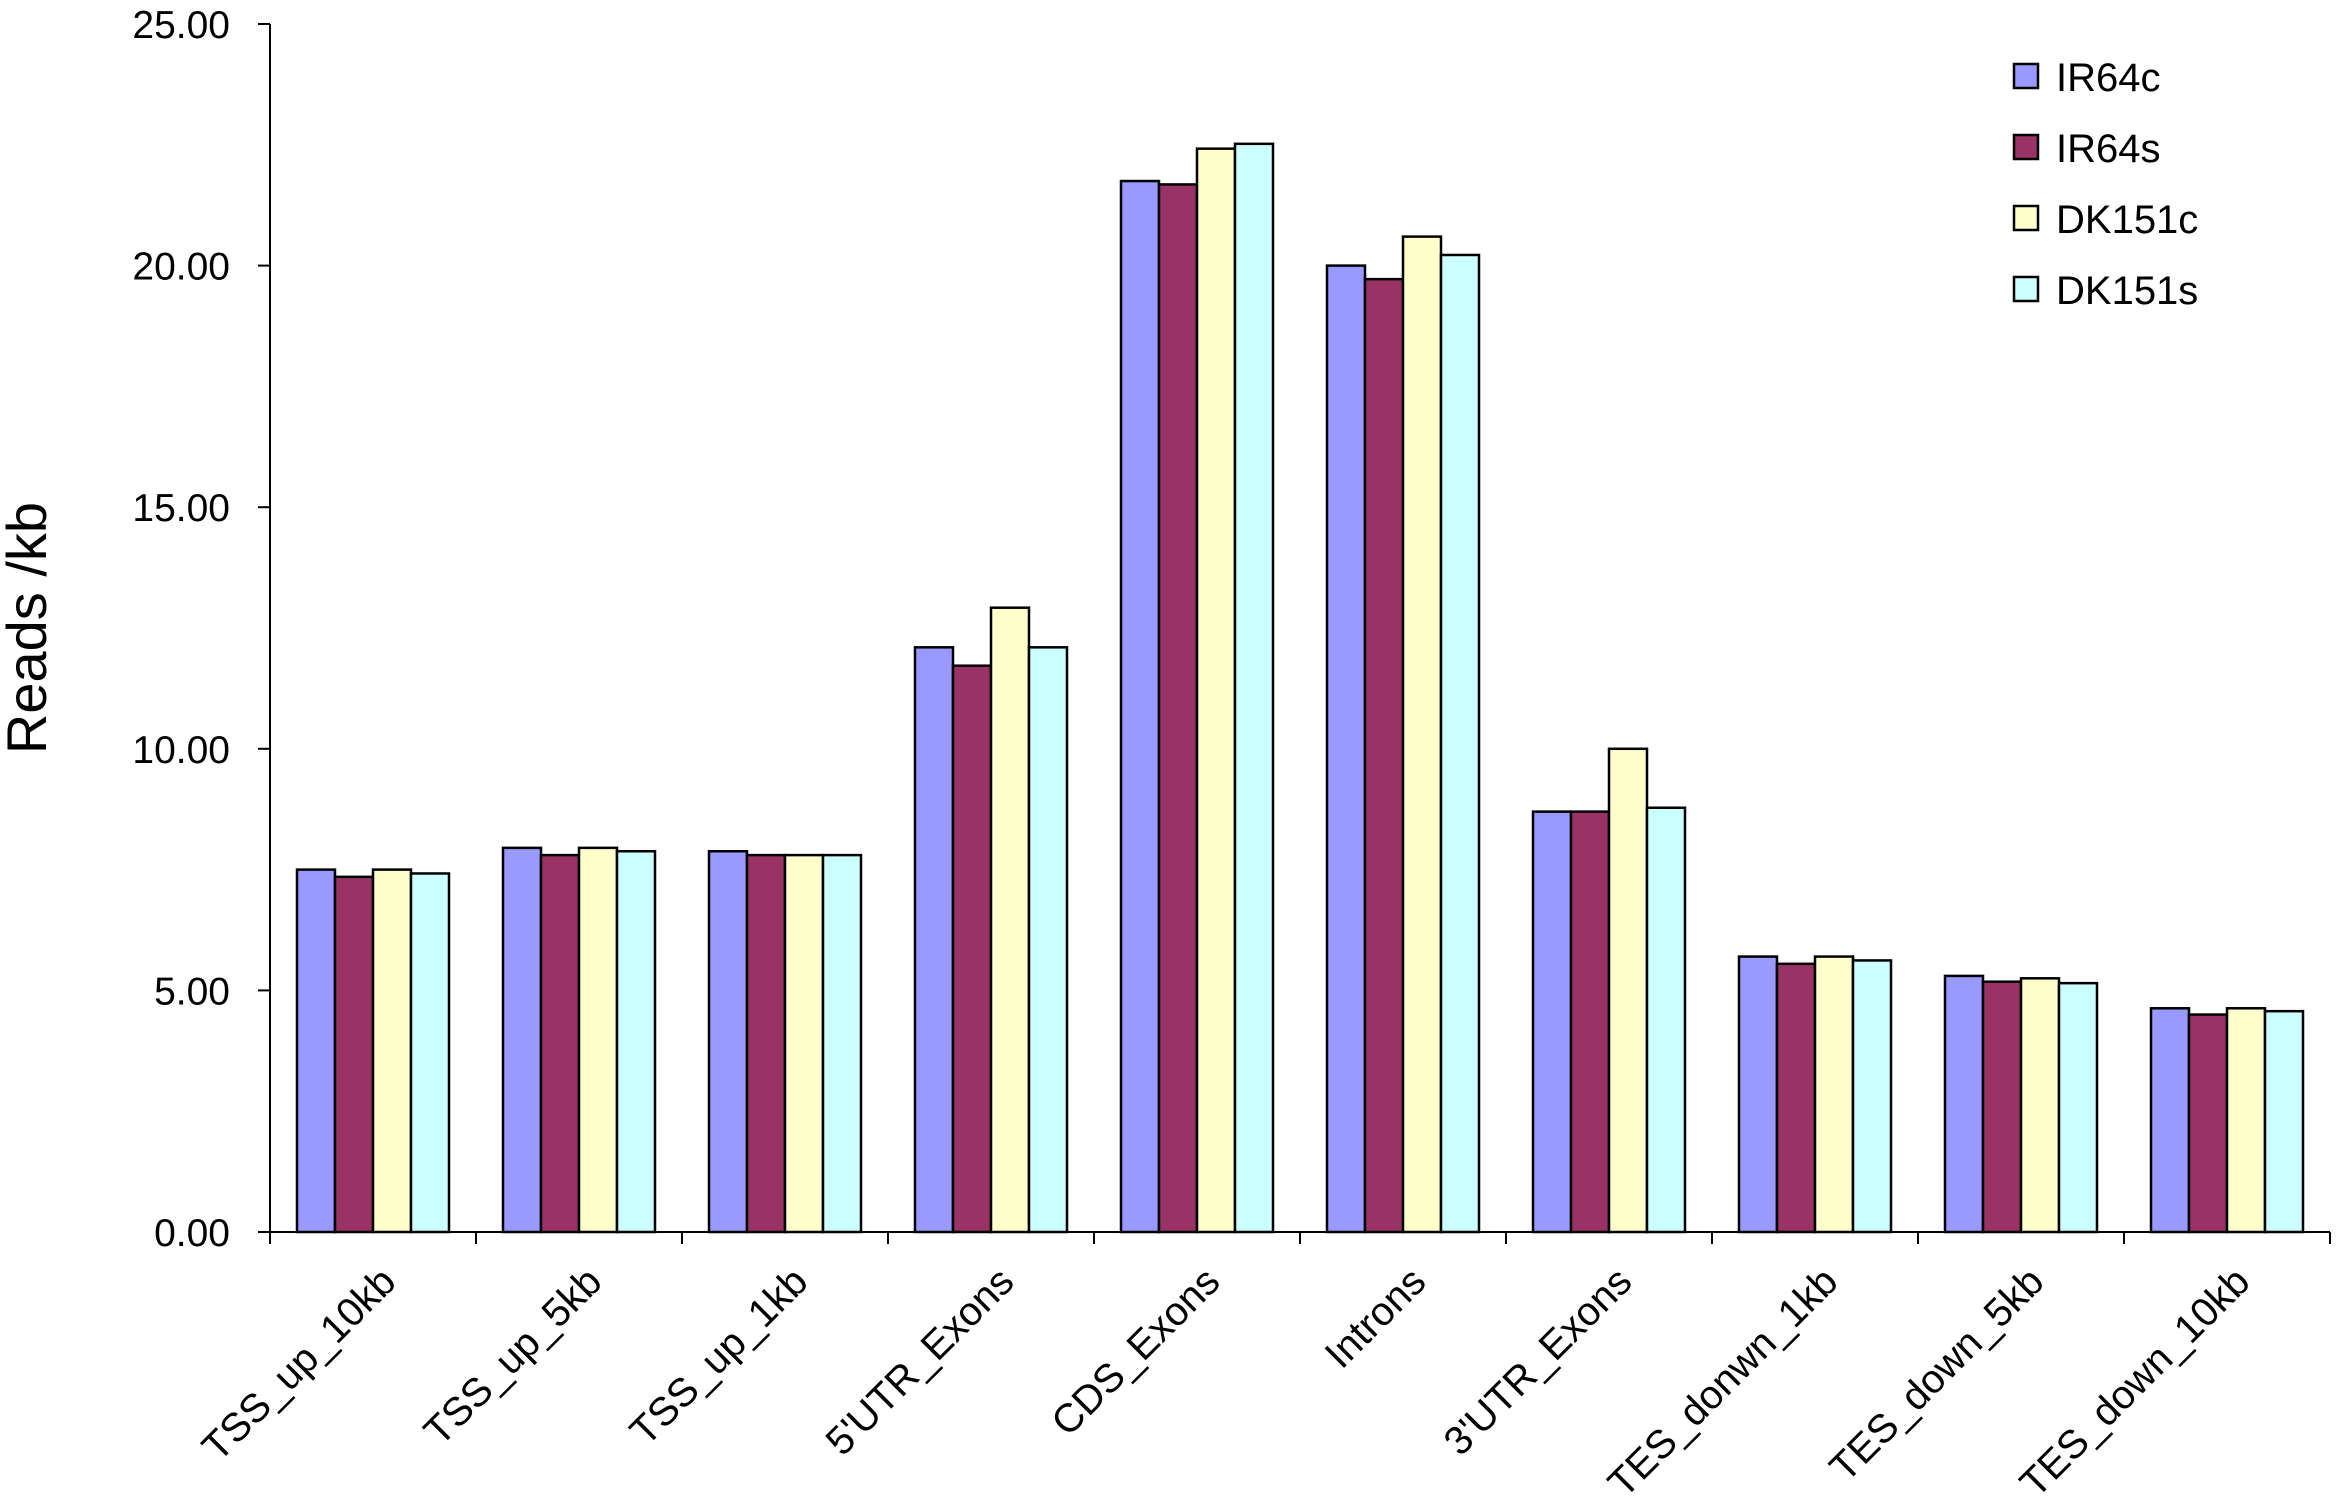  What do you see at coordinates (2127, 220) in the screenshot?
I see `legend-label-dk151c: DK151c` at bounding box center [2127, 220].